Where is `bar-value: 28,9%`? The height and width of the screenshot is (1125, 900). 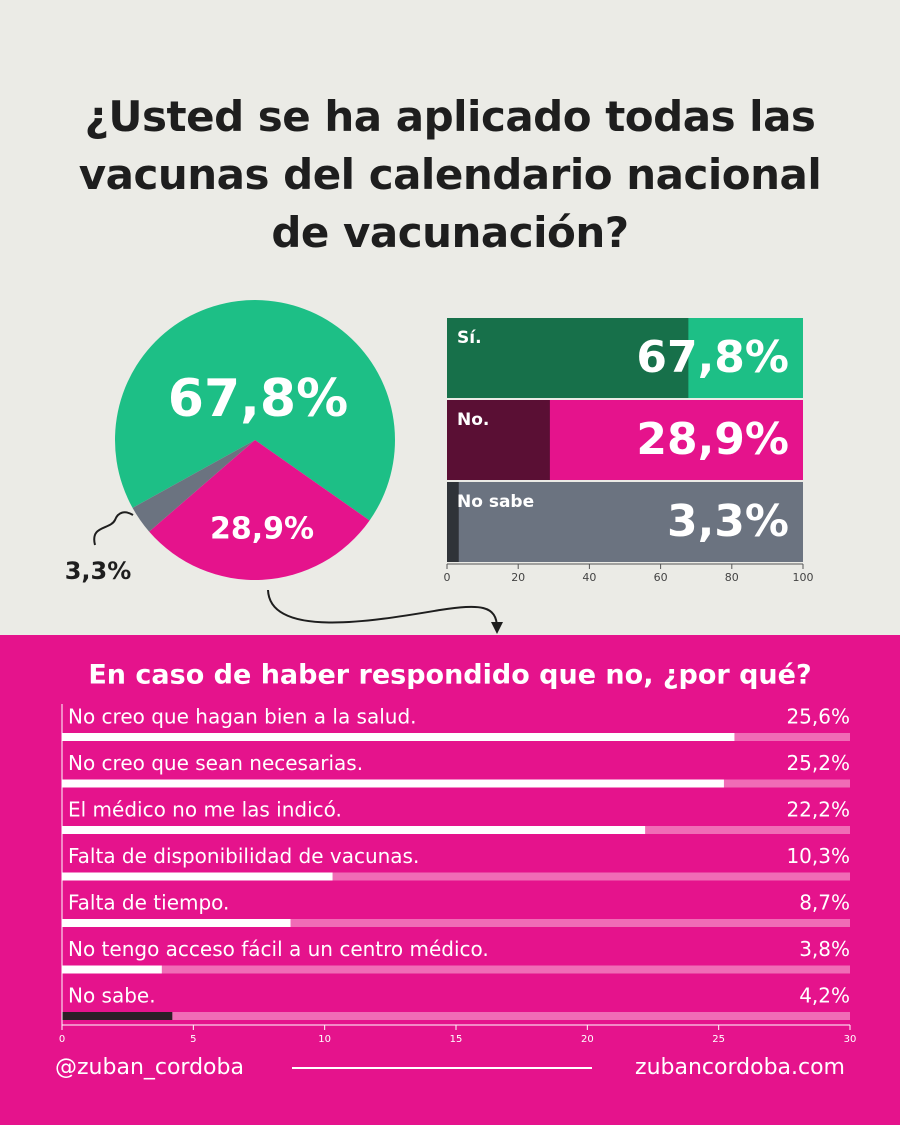
bar-value: 28,9% is located at coordinates (712, 439).